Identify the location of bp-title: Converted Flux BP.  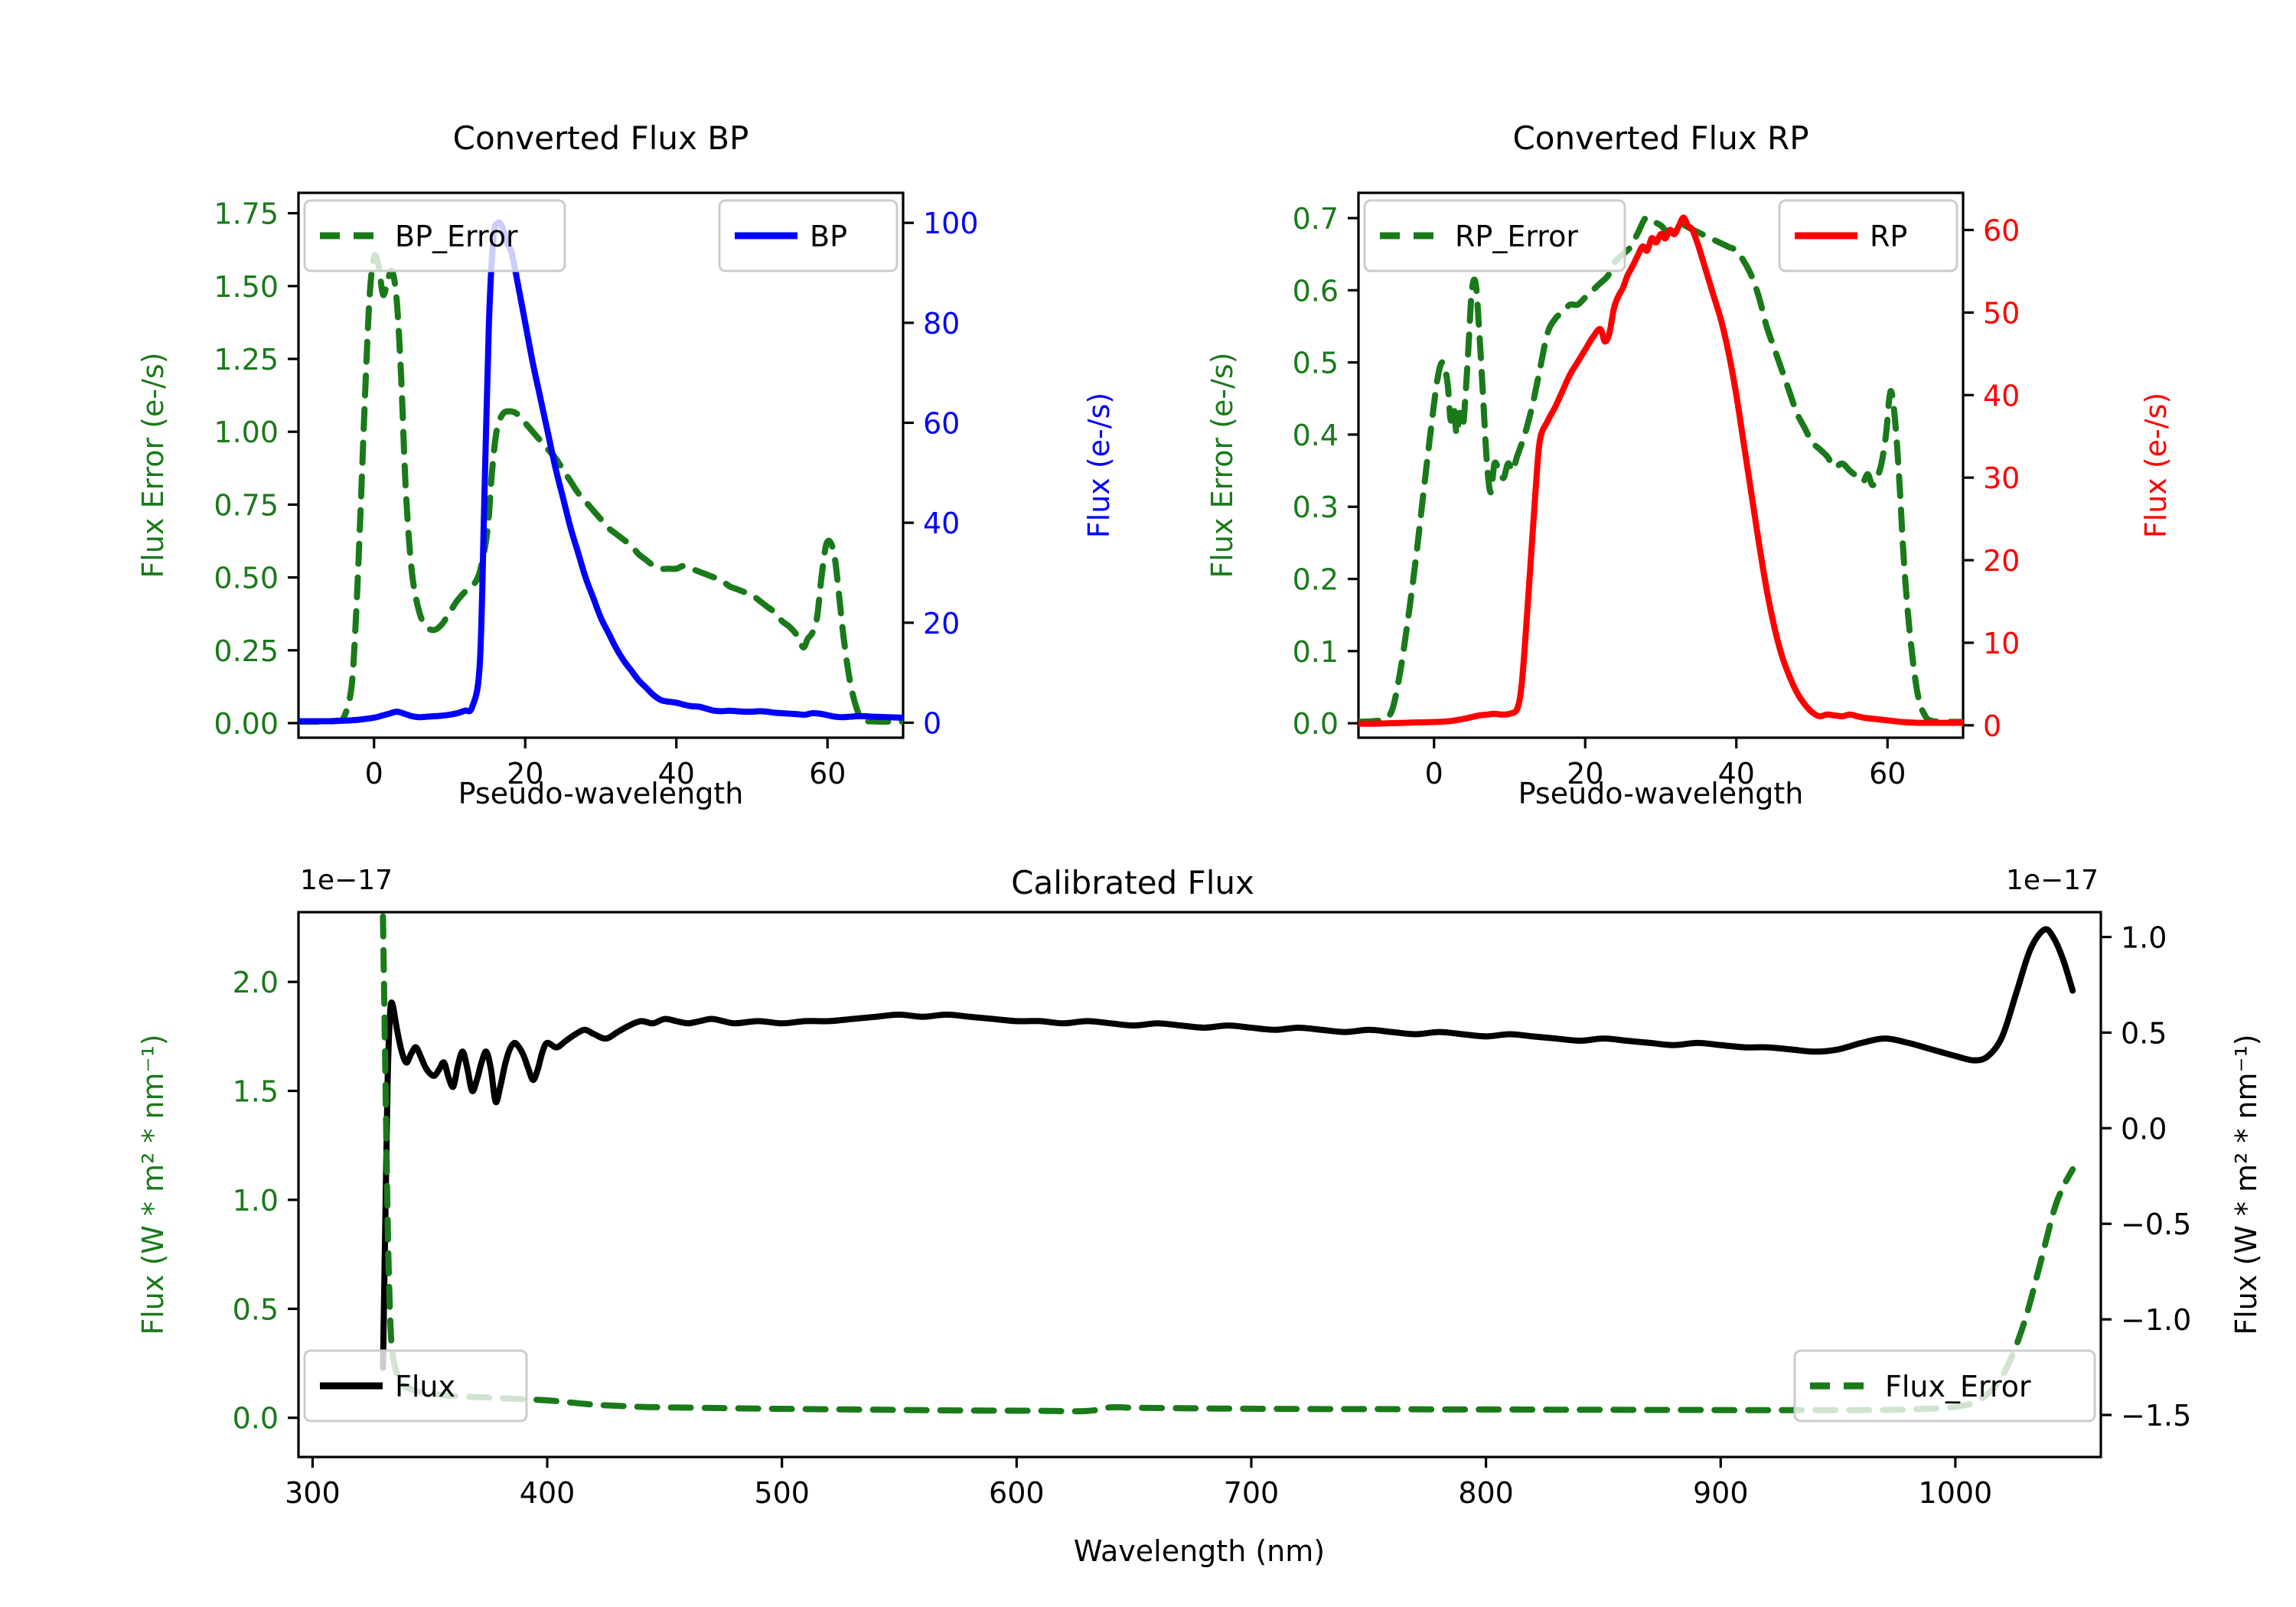
(601, 138).